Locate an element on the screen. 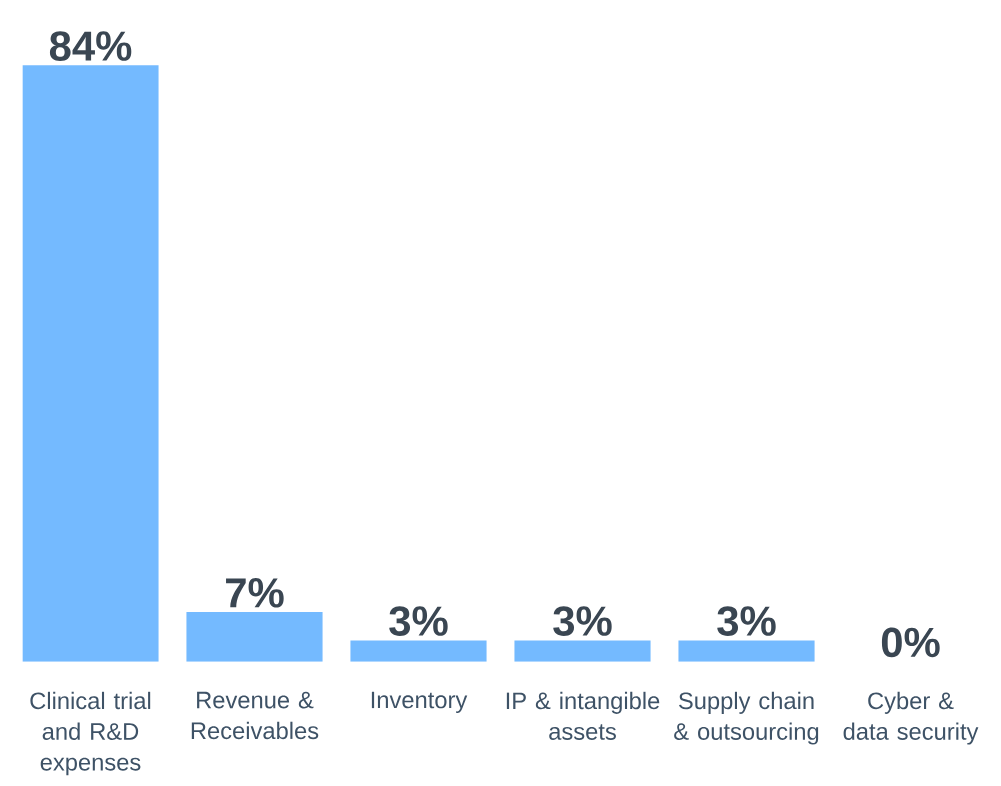 The height and width of the screenshot is (786, 1001). data-label: 7% is located at coordinates (255, 593).